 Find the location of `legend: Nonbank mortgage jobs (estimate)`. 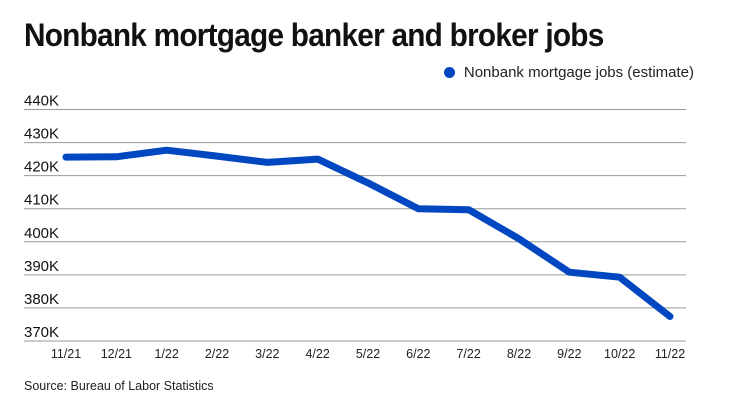

legend: Nonbank mortgage jobs (estimate) is located at coordinates (568, 72).